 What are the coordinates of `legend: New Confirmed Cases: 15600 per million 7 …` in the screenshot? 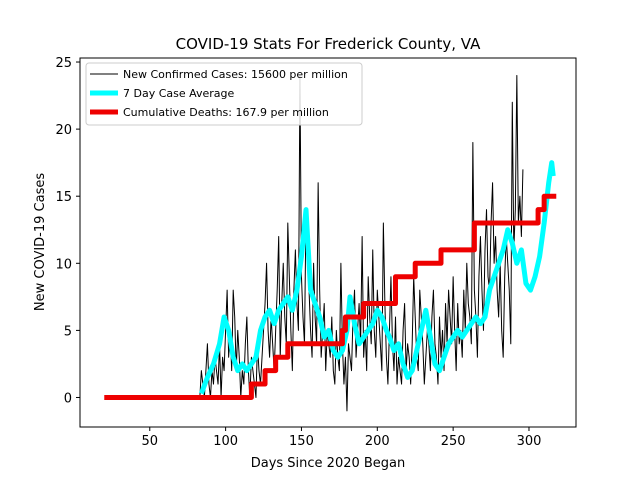 It's located at (224, 94).